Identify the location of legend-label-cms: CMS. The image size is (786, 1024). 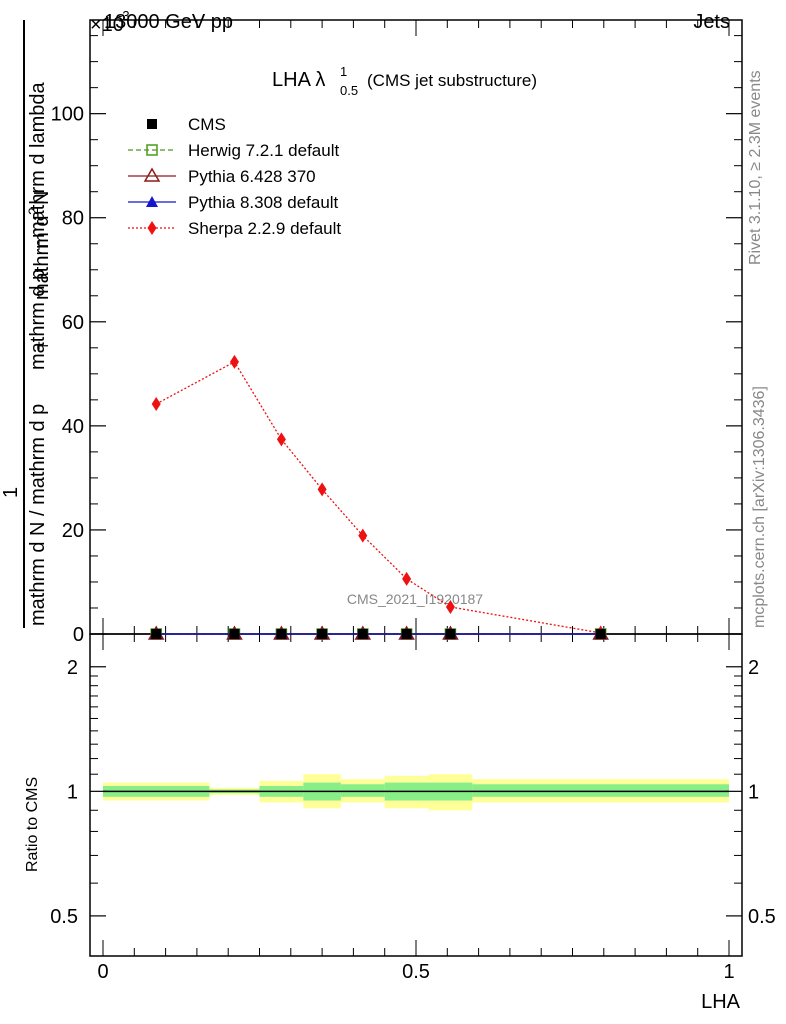
(207, 124).